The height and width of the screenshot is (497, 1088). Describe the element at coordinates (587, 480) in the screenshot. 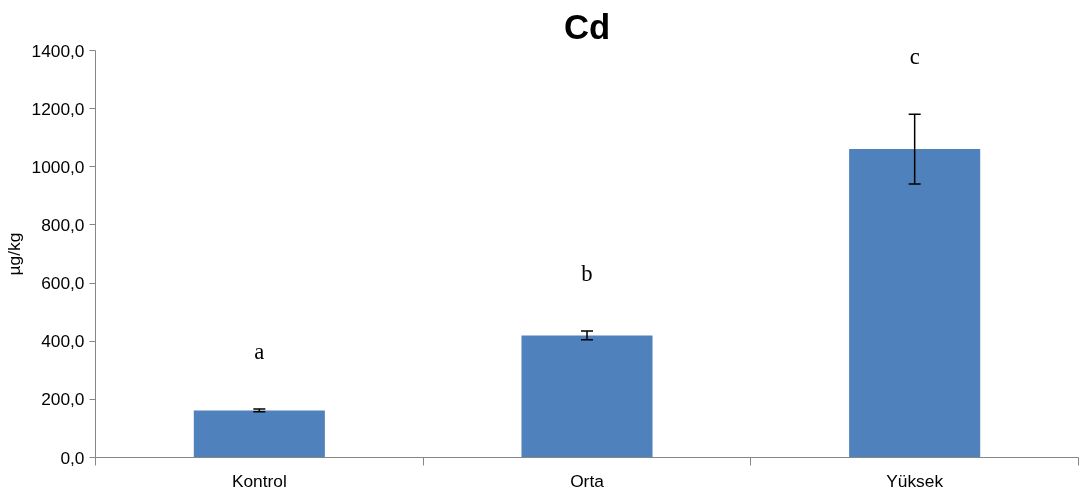

I see `x-tick-label: Orta` at that location.